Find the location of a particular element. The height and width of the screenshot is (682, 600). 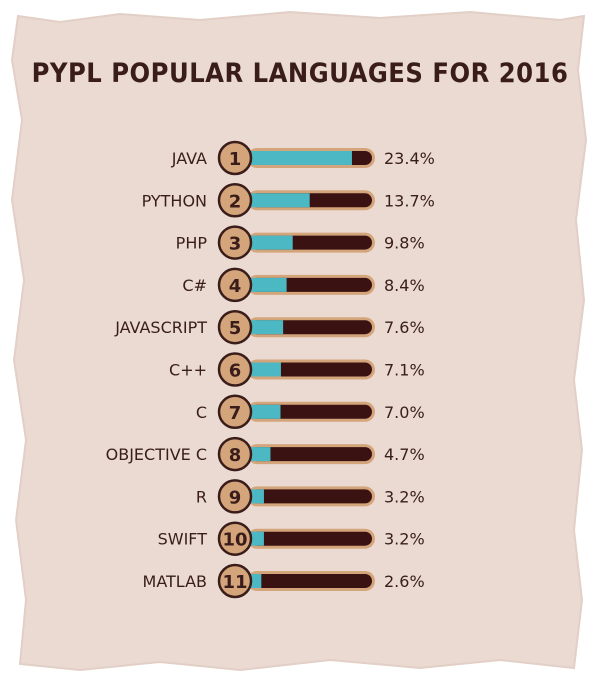

rank-number: 9 is located at coordinates (235, 497).